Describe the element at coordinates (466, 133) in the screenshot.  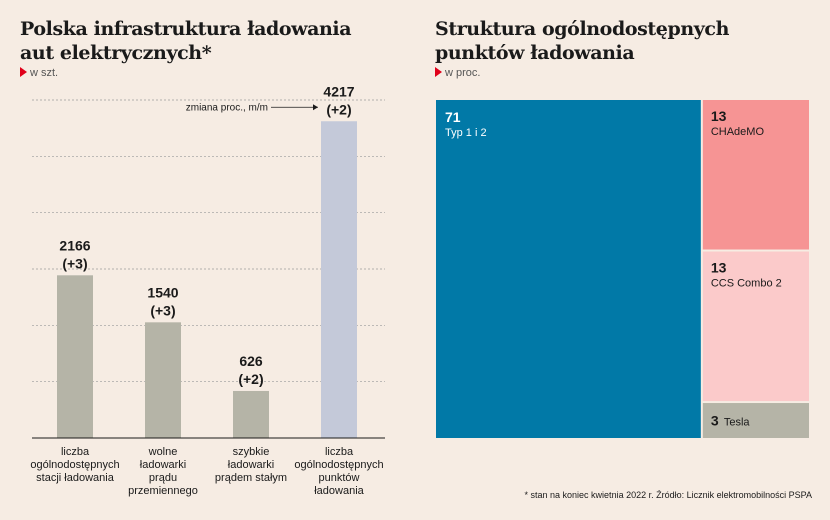
I see `treemap-label: Typ 1 i 2` at that location.